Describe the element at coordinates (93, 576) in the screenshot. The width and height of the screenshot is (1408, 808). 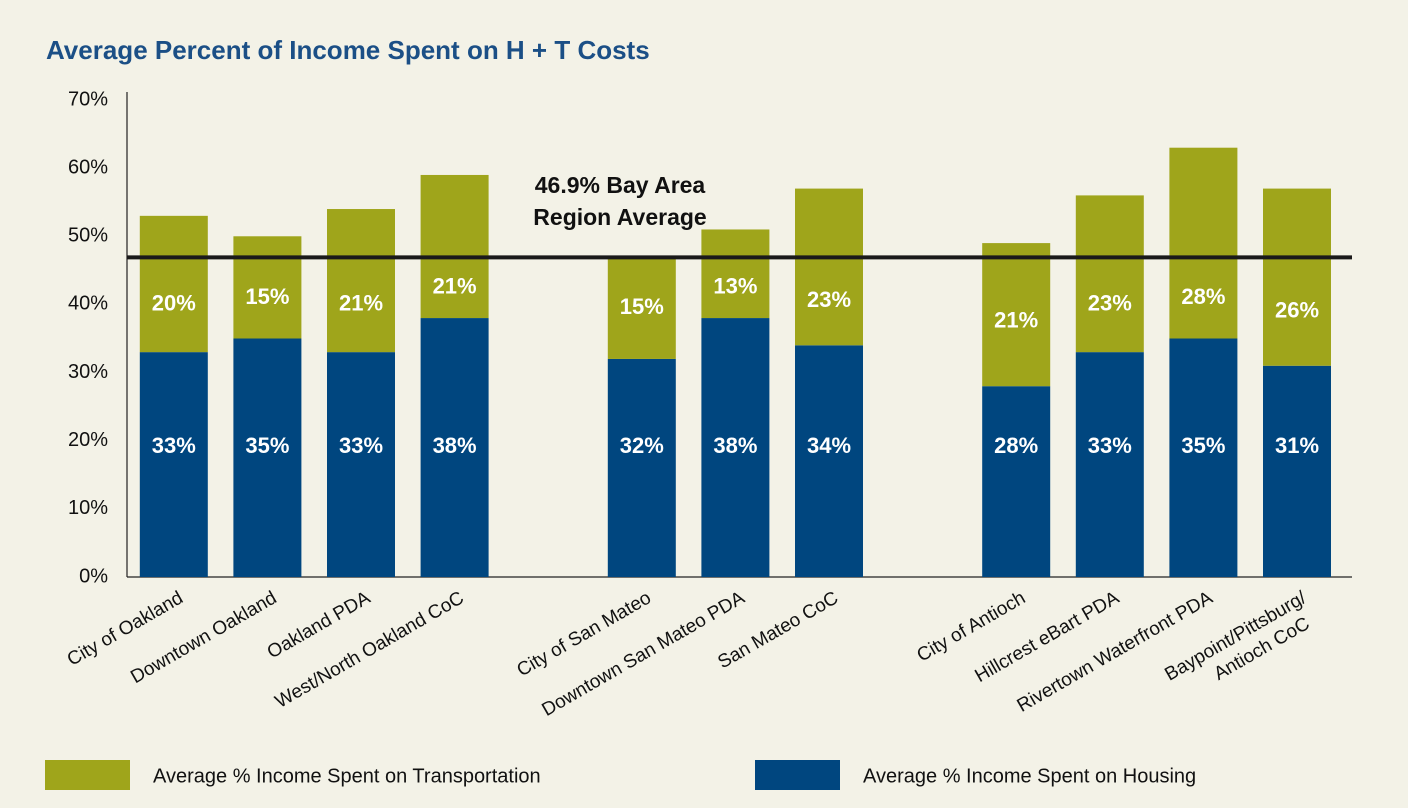
I see `y-tick-label: 0%` at that location.